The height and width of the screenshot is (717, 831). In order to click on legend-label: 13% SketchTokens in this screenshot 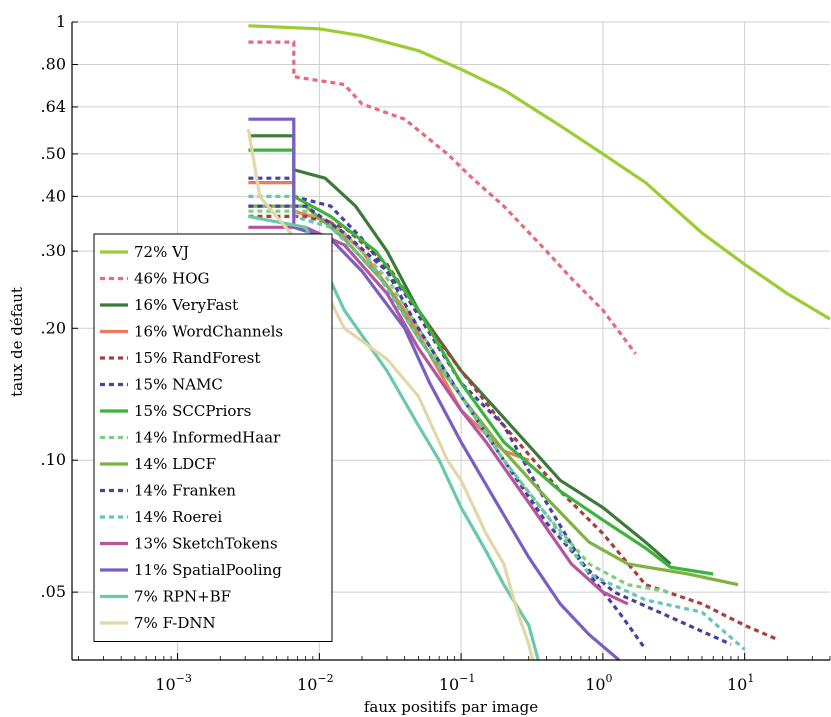, I will do `click(206, 544)`.